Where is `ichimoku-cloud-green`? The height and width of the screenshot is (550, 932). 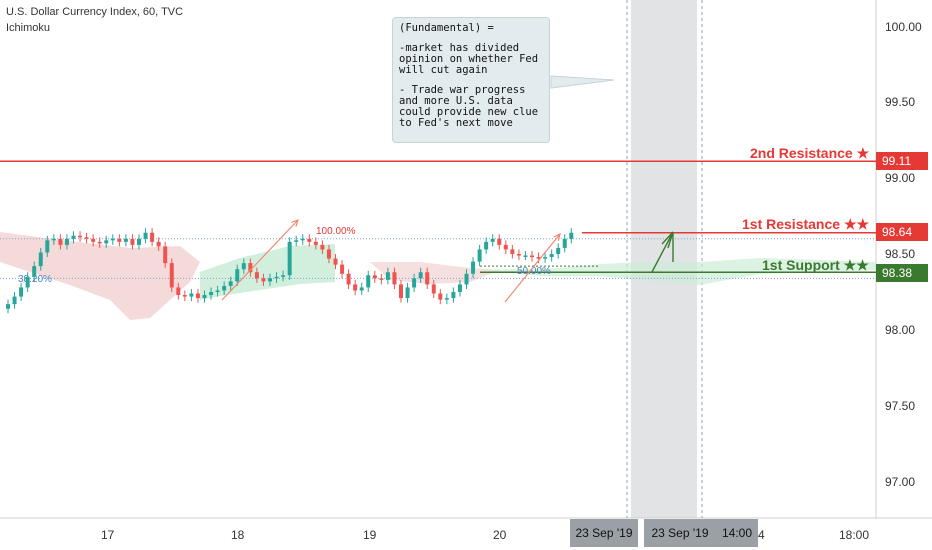
ichimoku-cloud-green is located at coordinates (267, 272).